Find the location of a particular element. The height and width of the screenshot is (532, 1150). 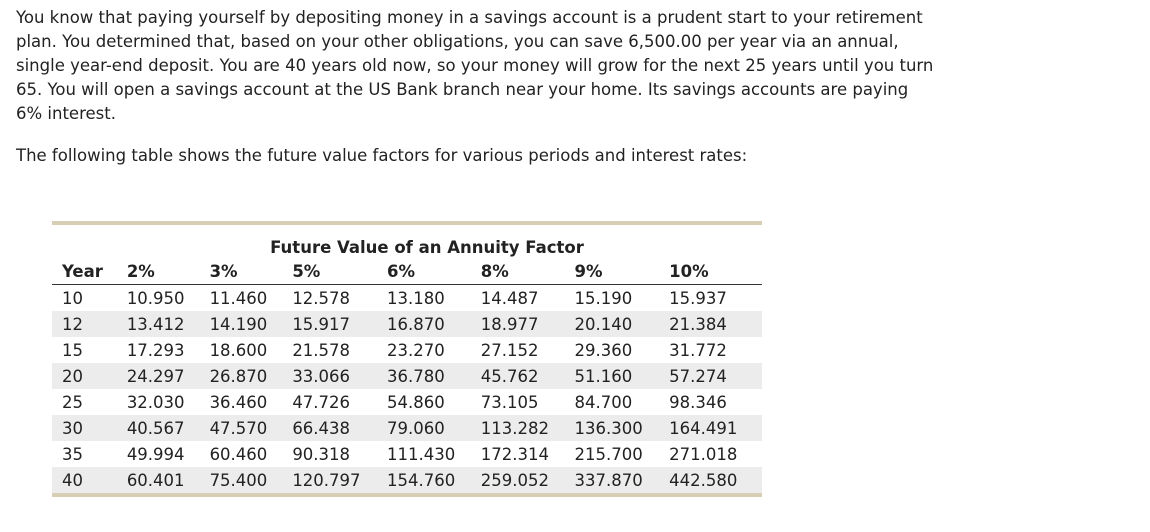

factor-cell: 14.190 is located at coordinates (251, 324).